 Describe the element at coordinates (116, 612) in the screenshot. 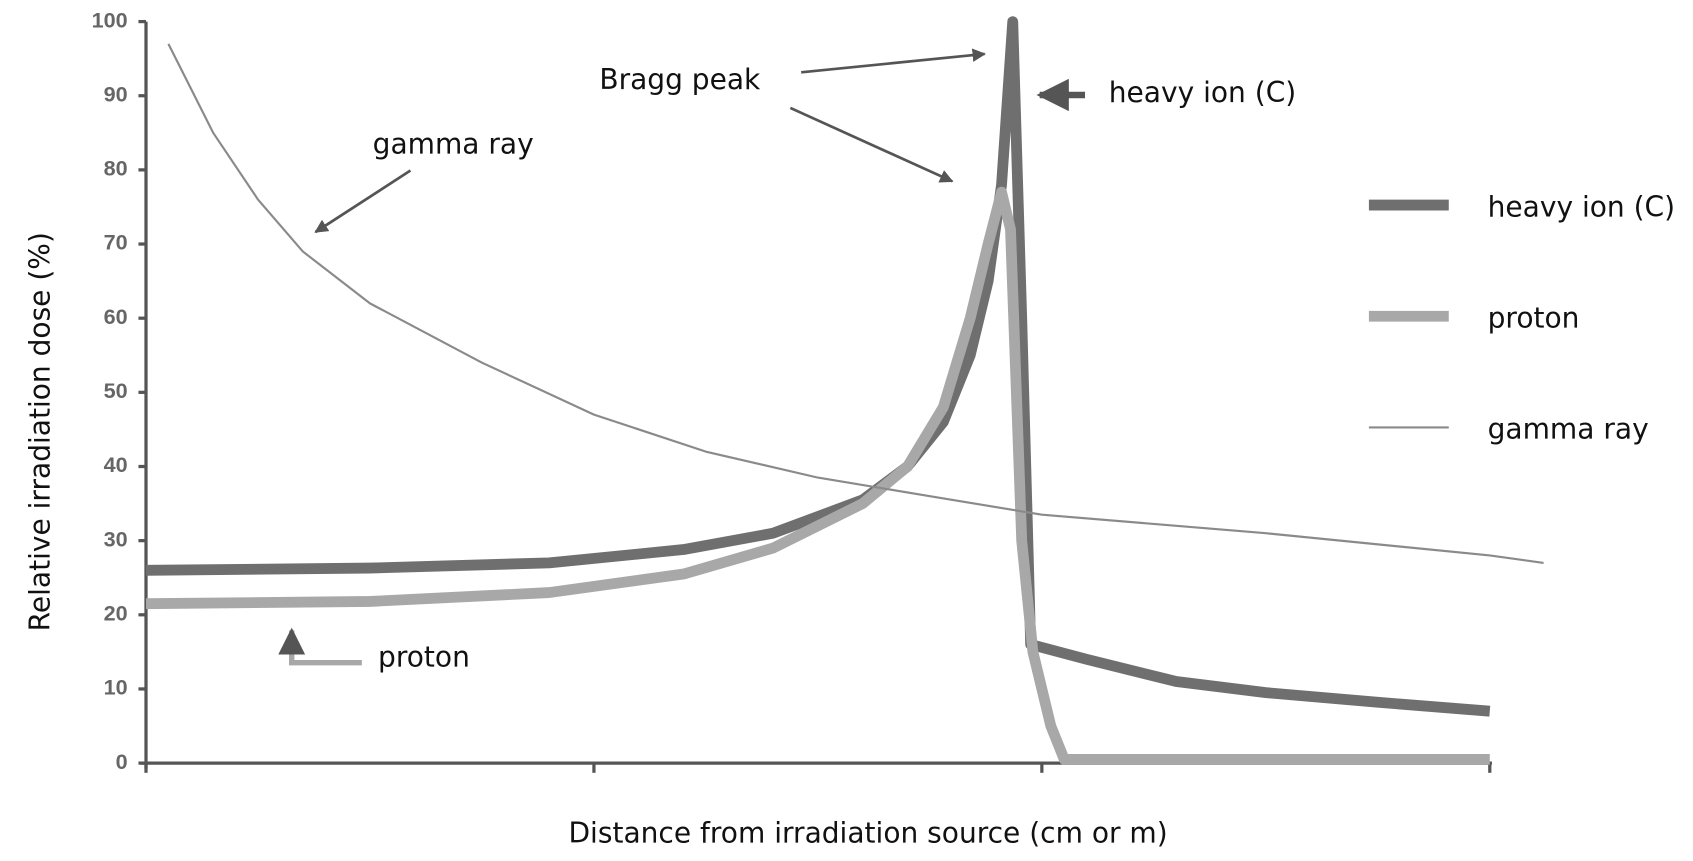

I see `y-tick-label: 20` at that location.